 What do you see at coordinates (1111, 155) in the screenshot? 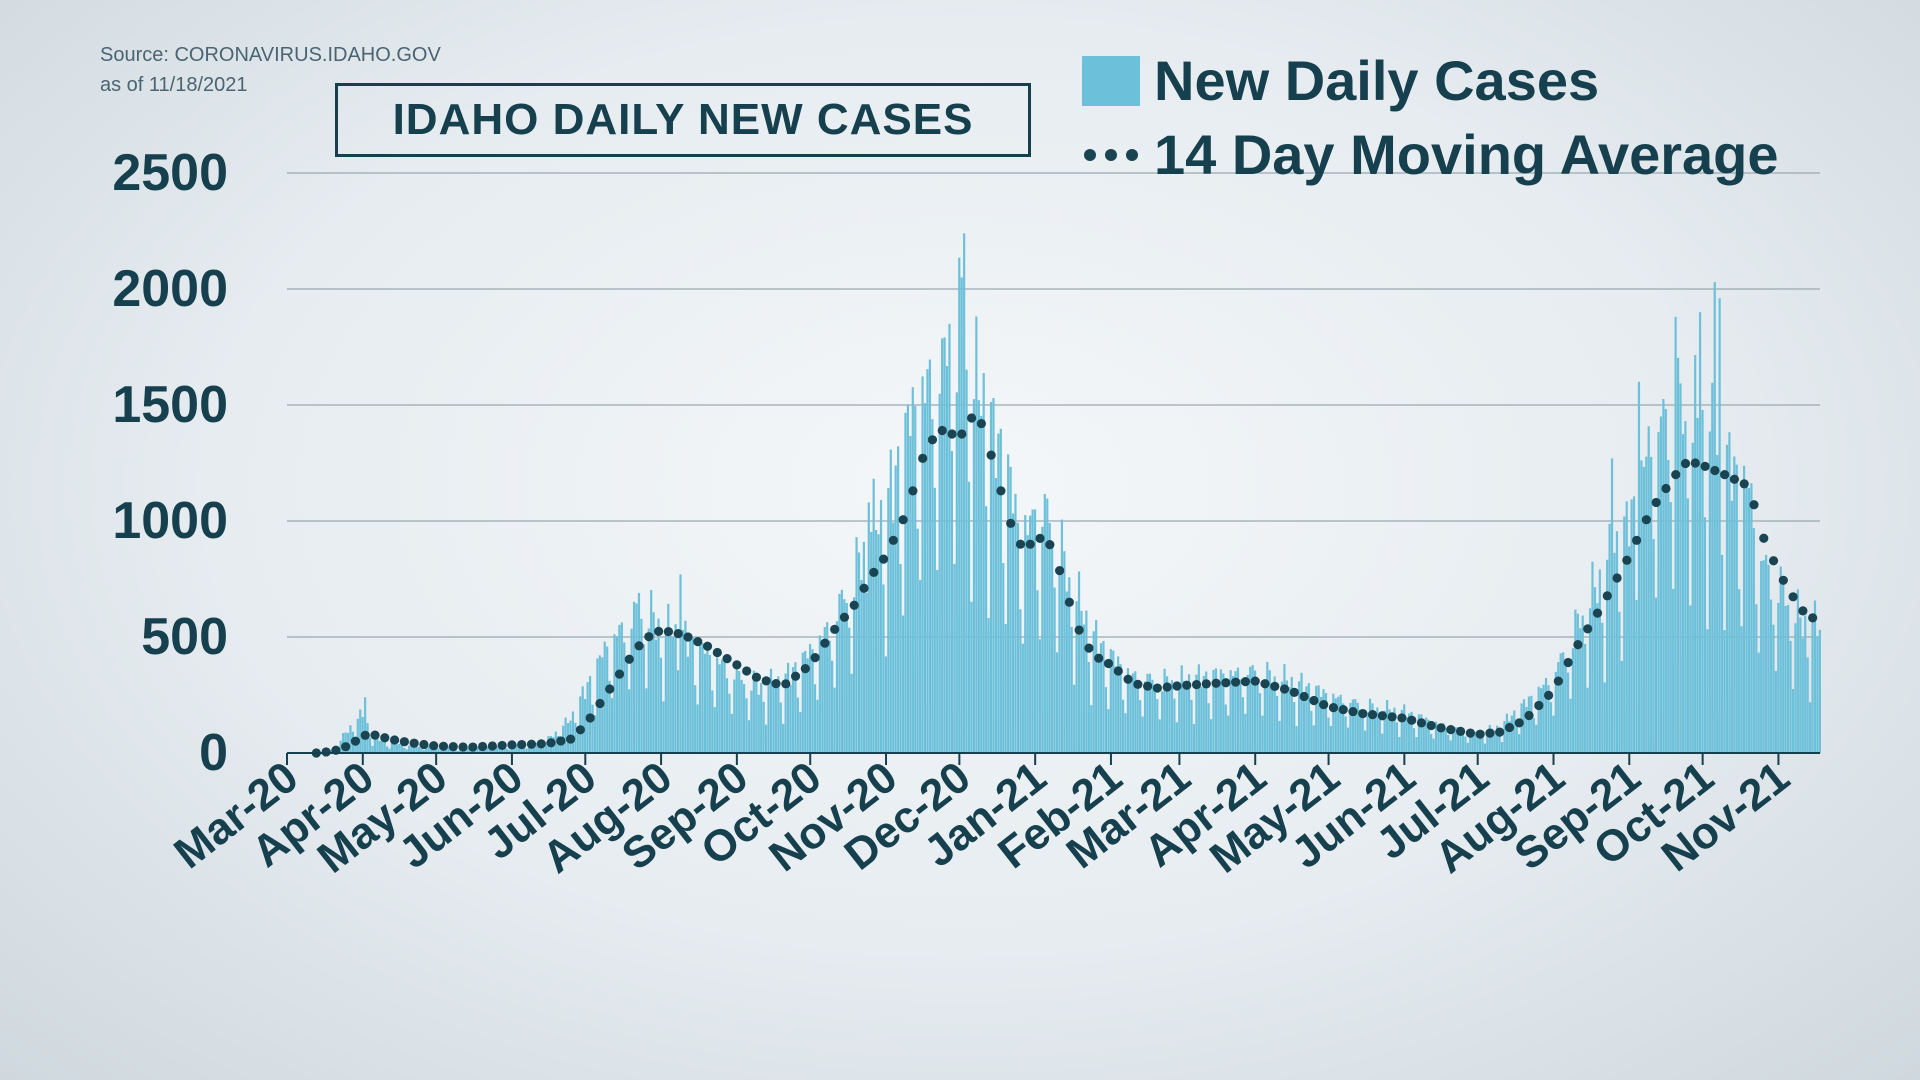
I see `legend-dots-swatch` at bounding box center [1111, 155].